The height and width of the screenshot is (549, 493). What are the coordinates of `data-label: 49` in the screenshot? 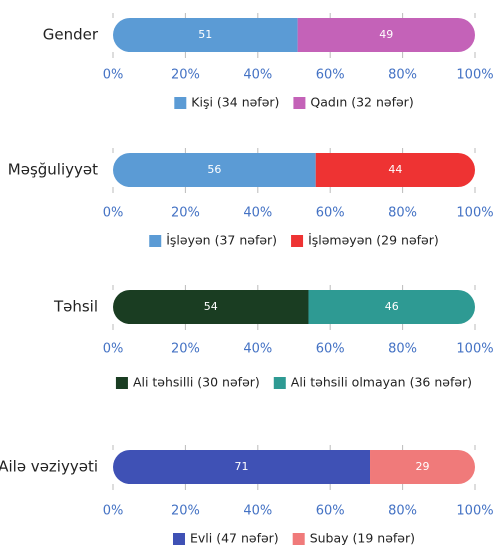 It's located at (386, 34).